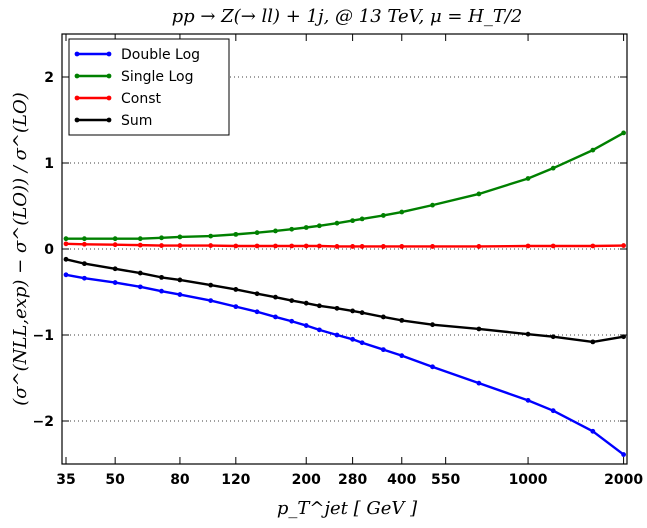  What do you see at coordinates (49, 164) in the screenshot?
I see `y-tick-label: 1` at bounding box center [49, 164].